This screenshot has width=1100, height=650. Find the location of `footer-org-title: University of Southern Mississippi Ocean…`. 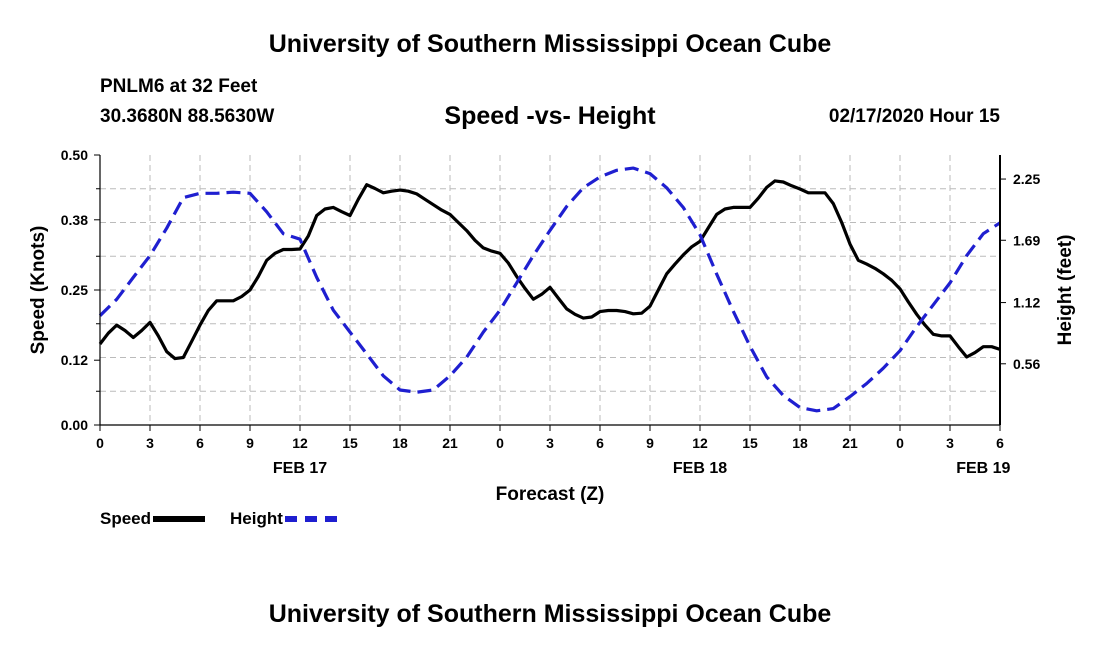

footer-org-title: University of Southern Mississippi Ocean… is located at coordinates (550, 614).